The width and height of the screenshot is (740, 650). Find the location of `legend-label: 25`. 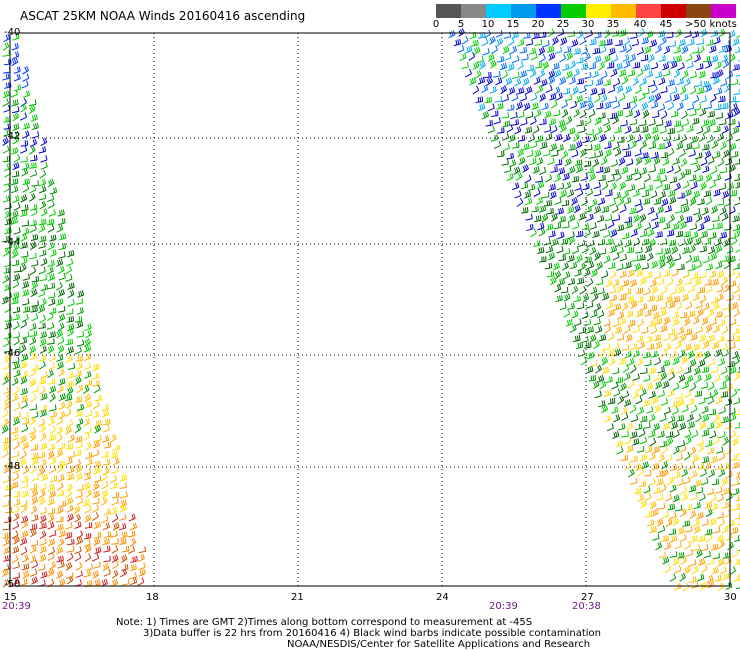

legend-label: 25 is located at coordinates (563, 24).